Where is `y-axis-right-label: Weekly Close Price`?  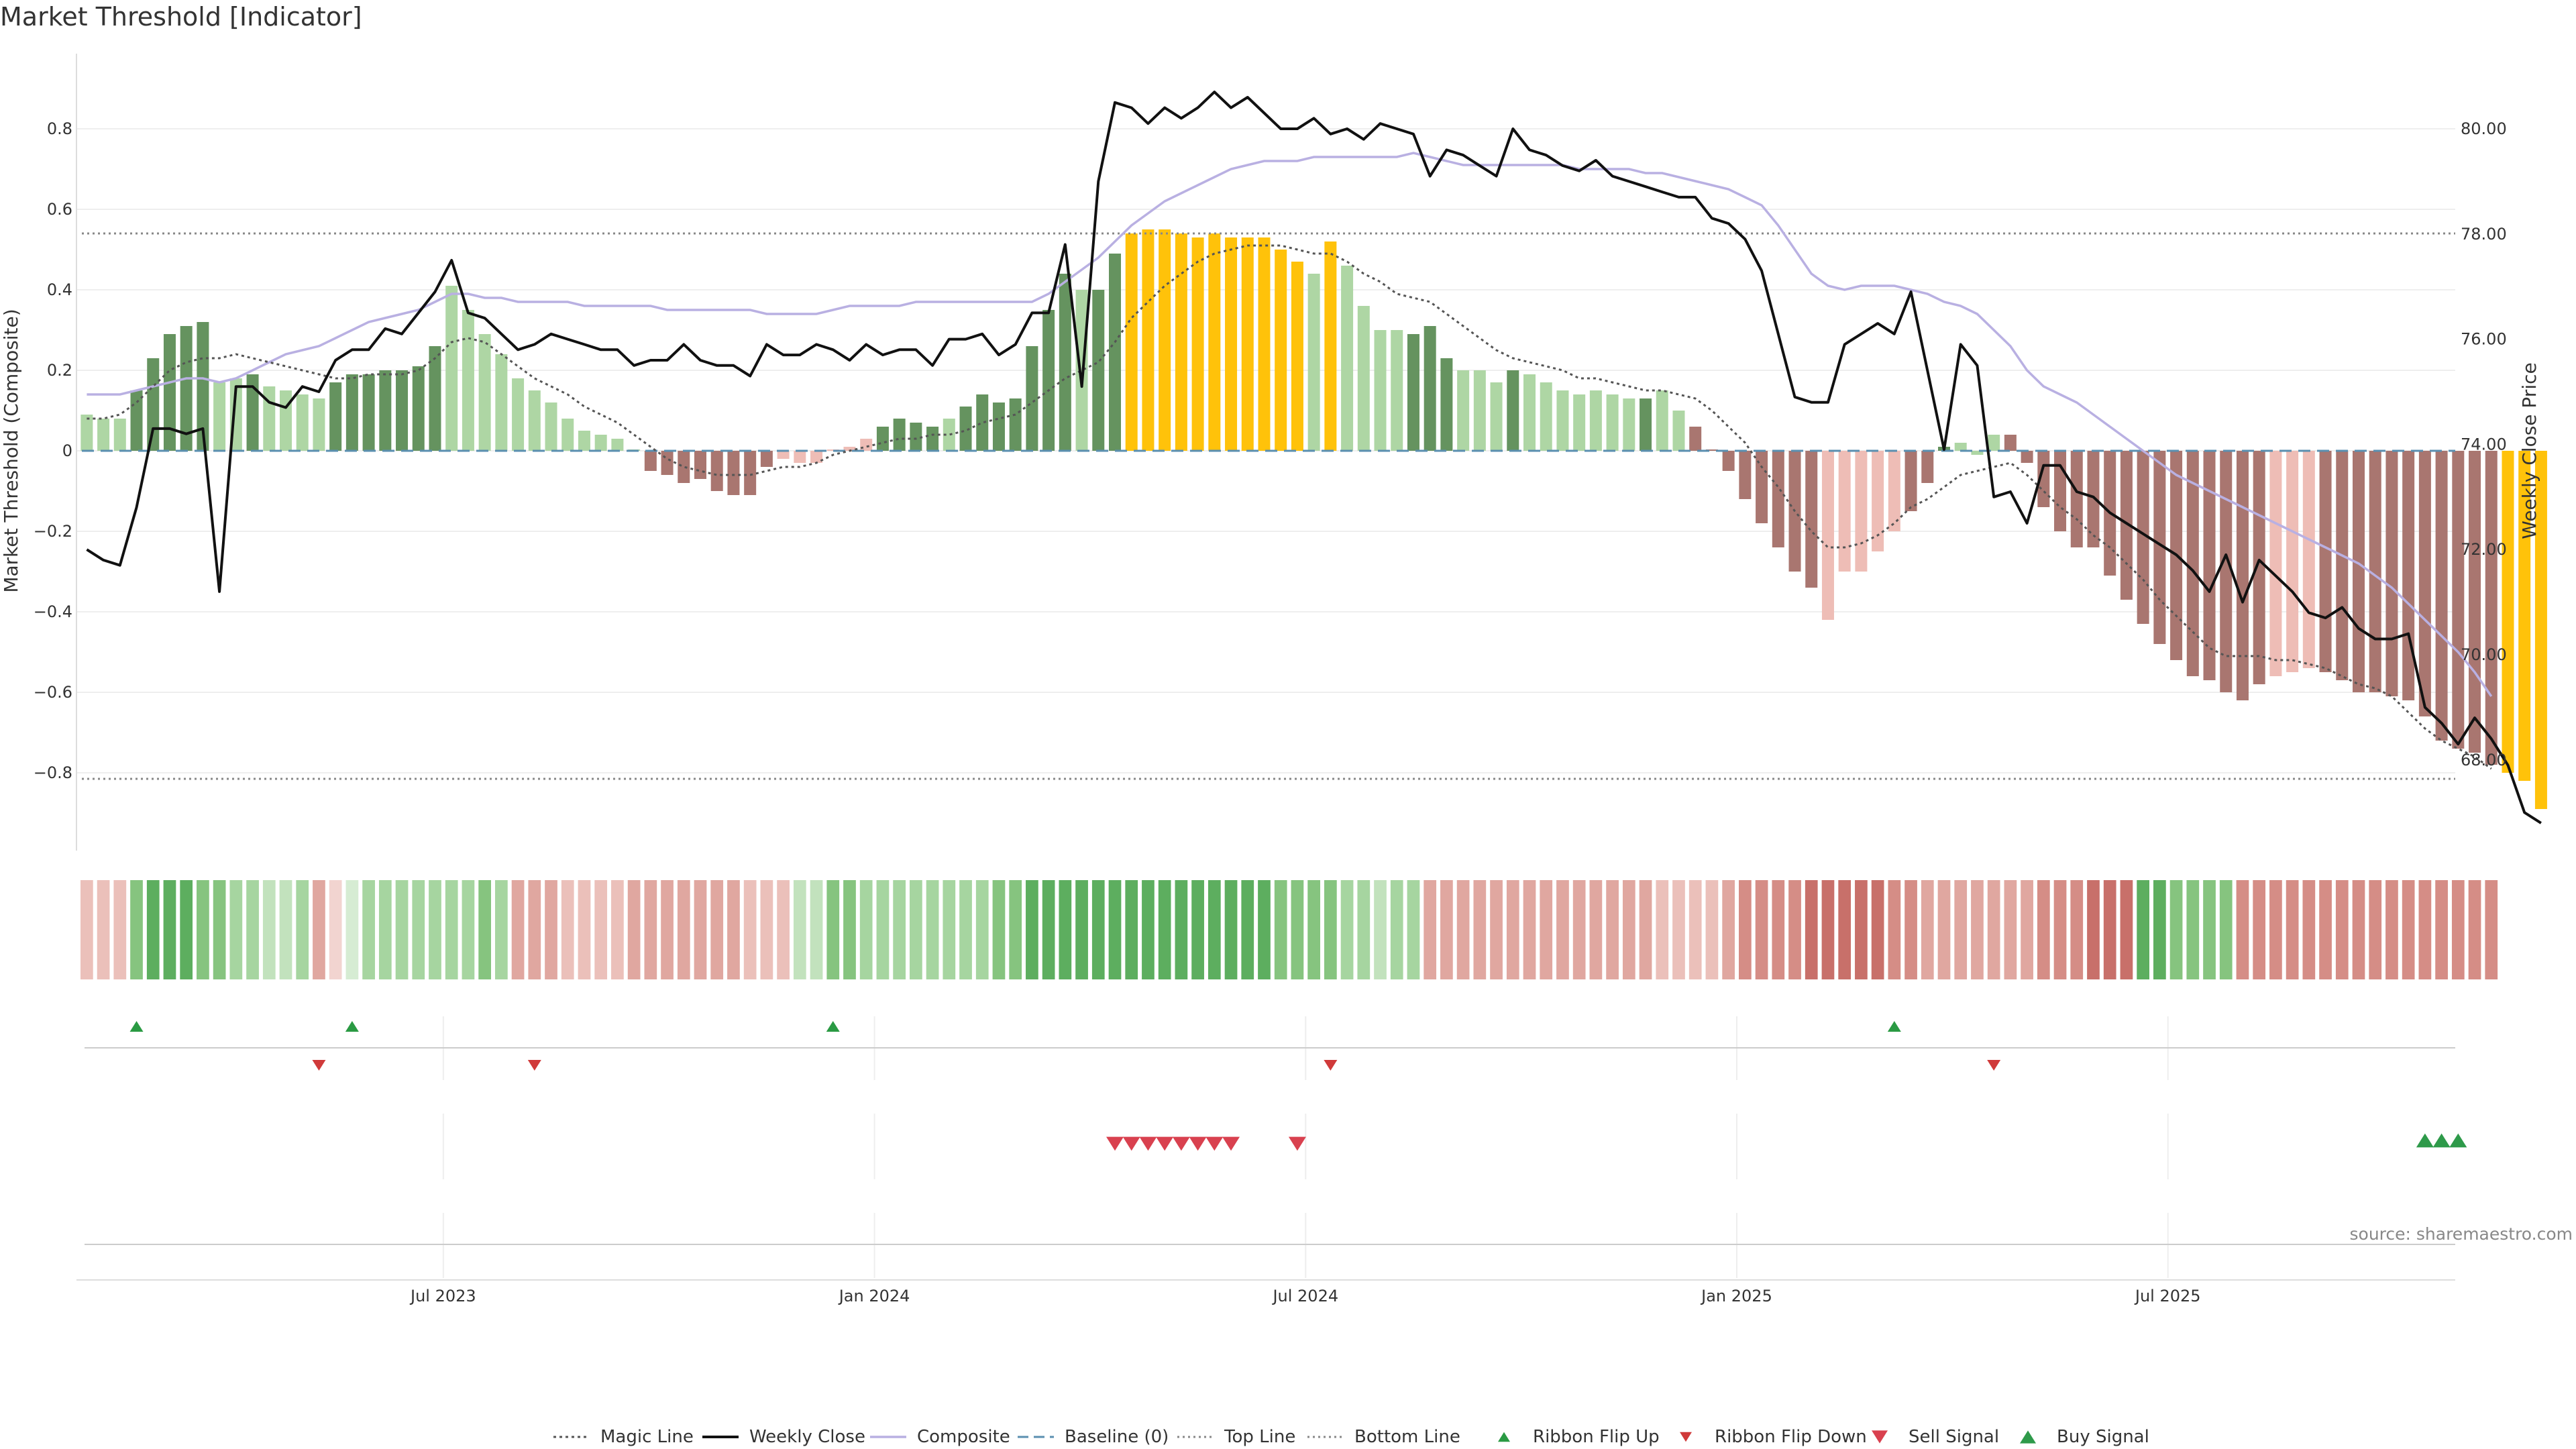
y-axis-right-label: Weekly Close Price is located at coordinates (2529, 450).